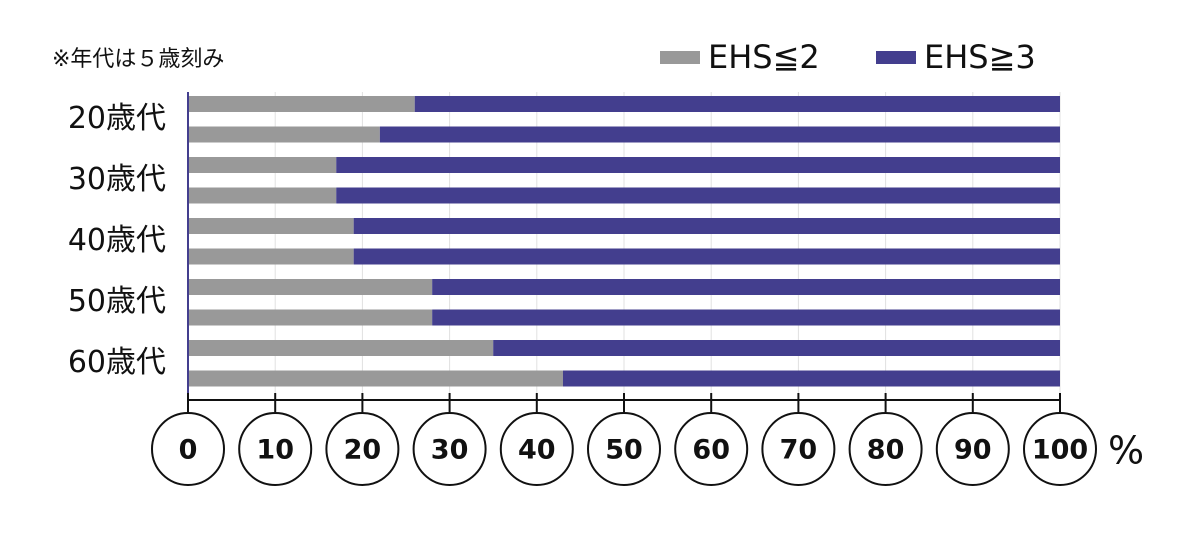 Image resolution: width=1200 pixels, height=548 pixels. What do you see at coordinates (117, 362) in the screenshot?
I see `y-tick-label: 60歳代` at bounding box center [117, 362].